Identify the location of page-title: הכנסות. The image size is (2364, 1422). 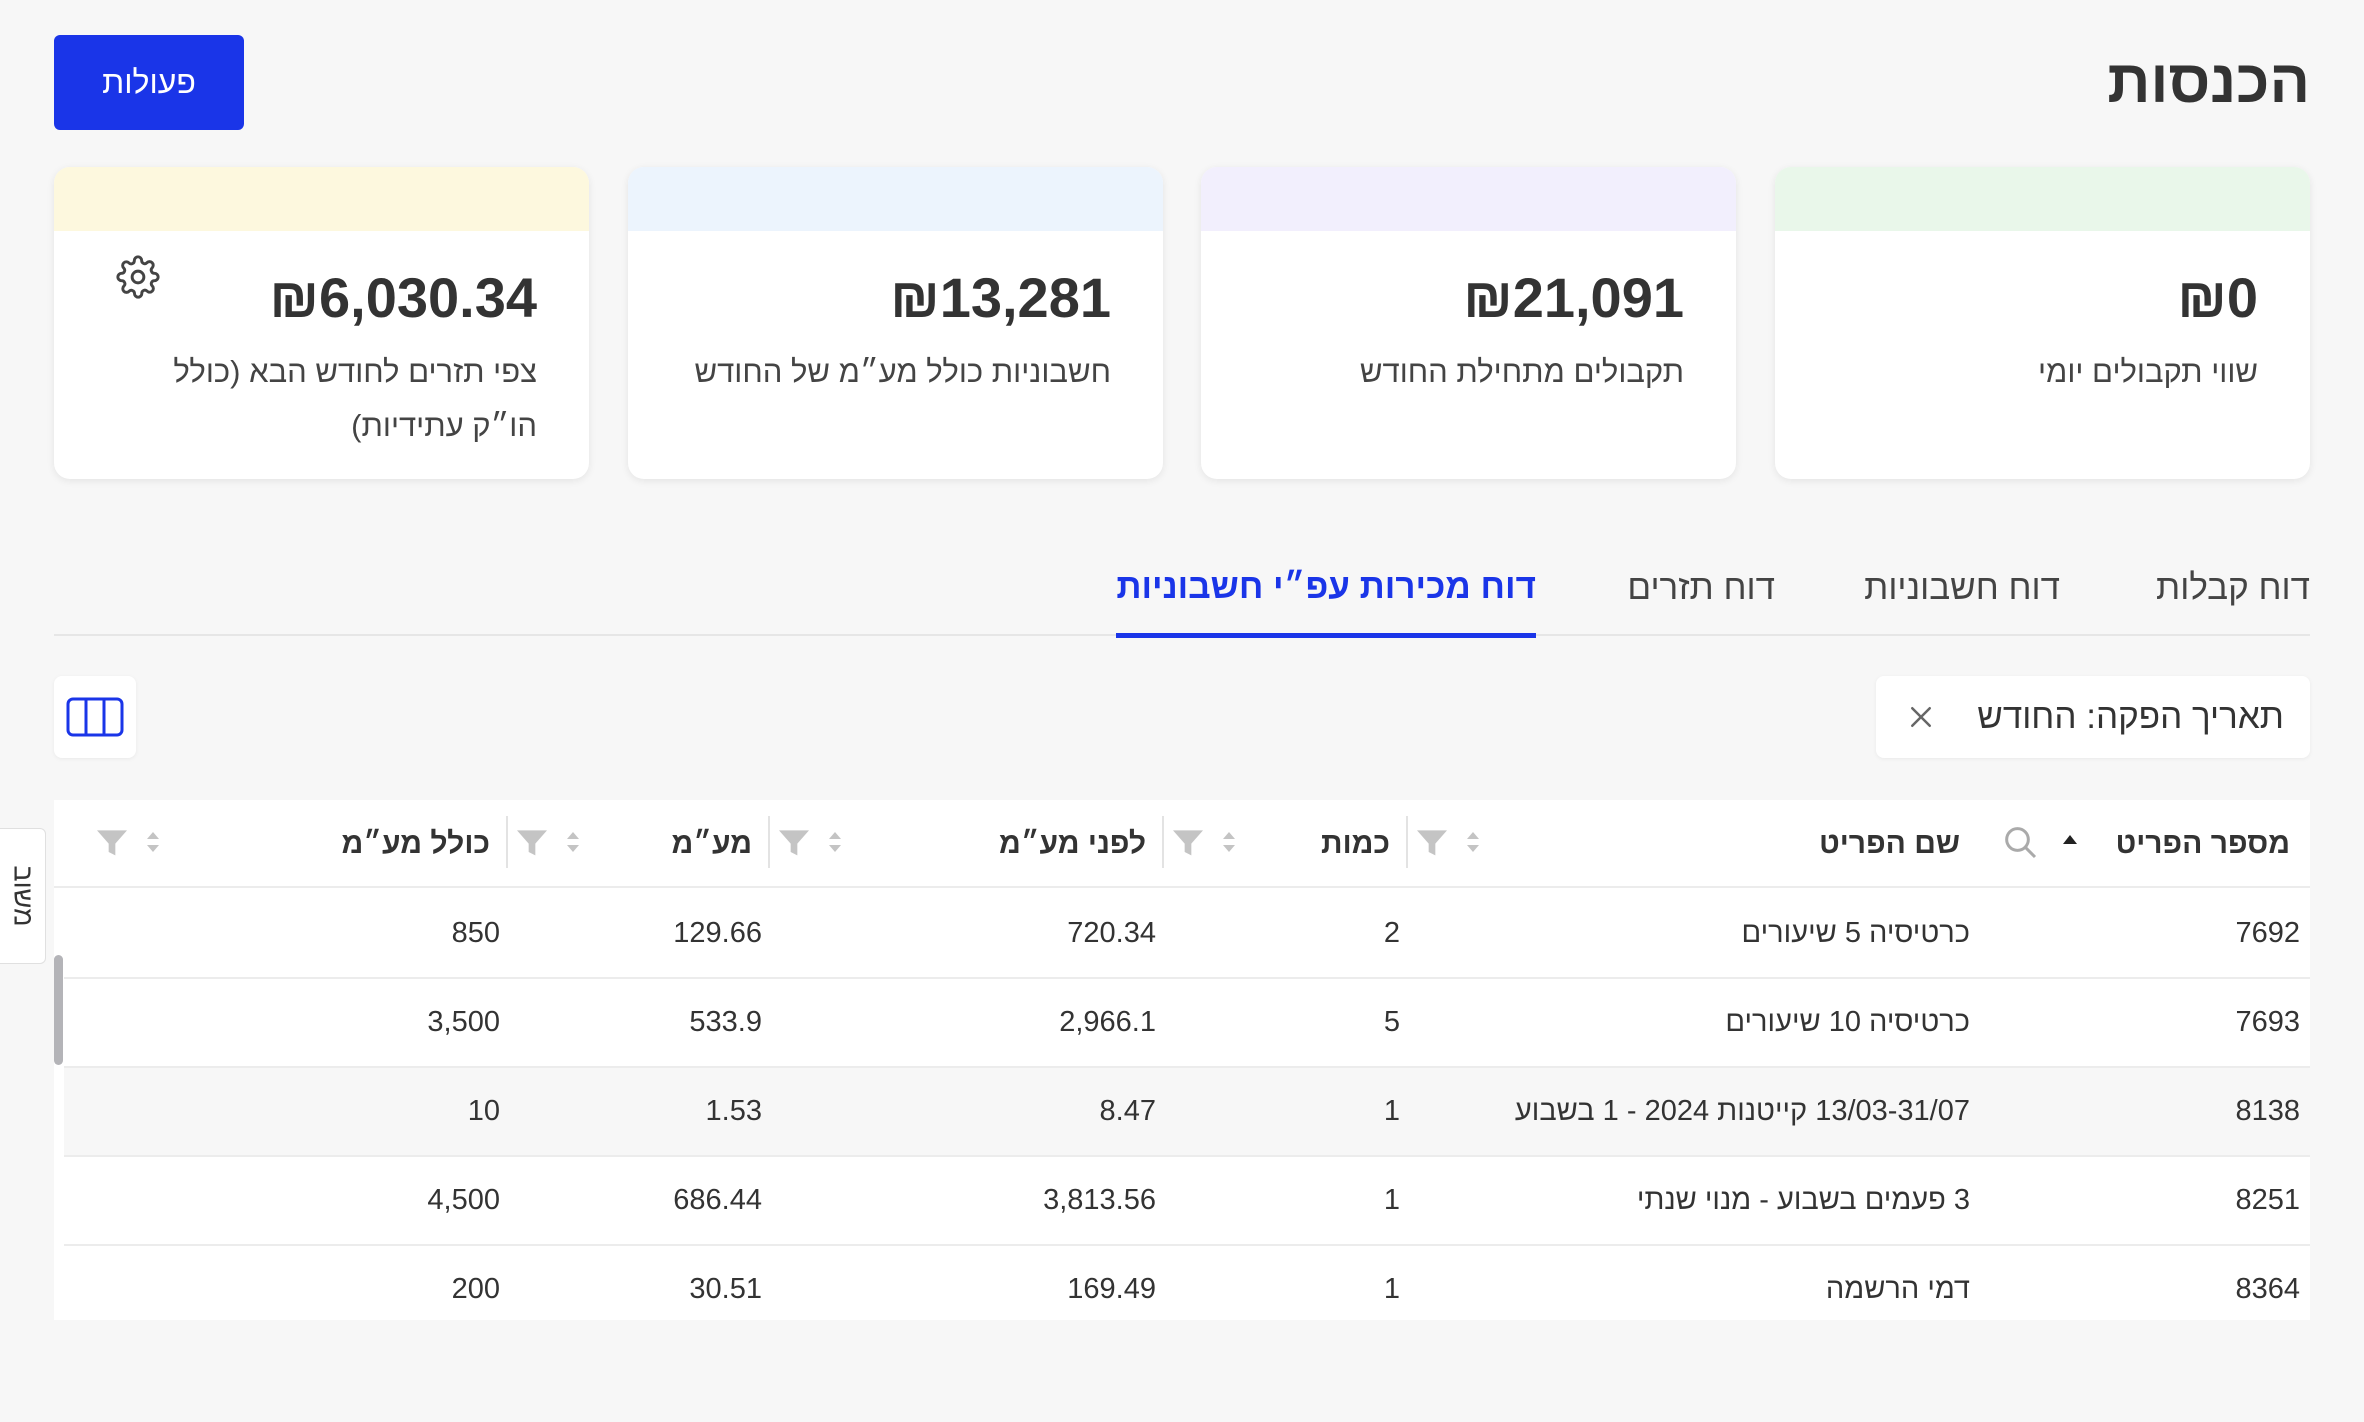
(2208, 81).